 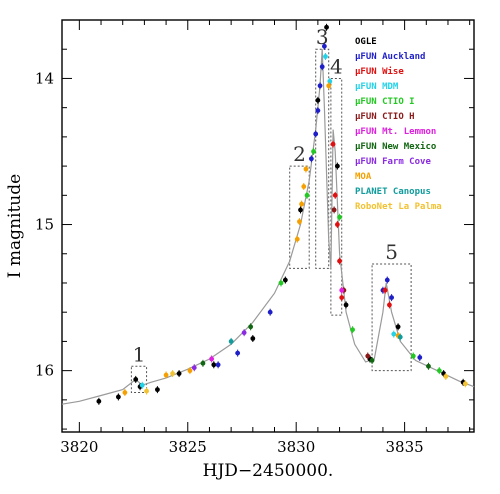 I want to click on legend-entry: μFUN CTIO I, so click(x=385, y=102).